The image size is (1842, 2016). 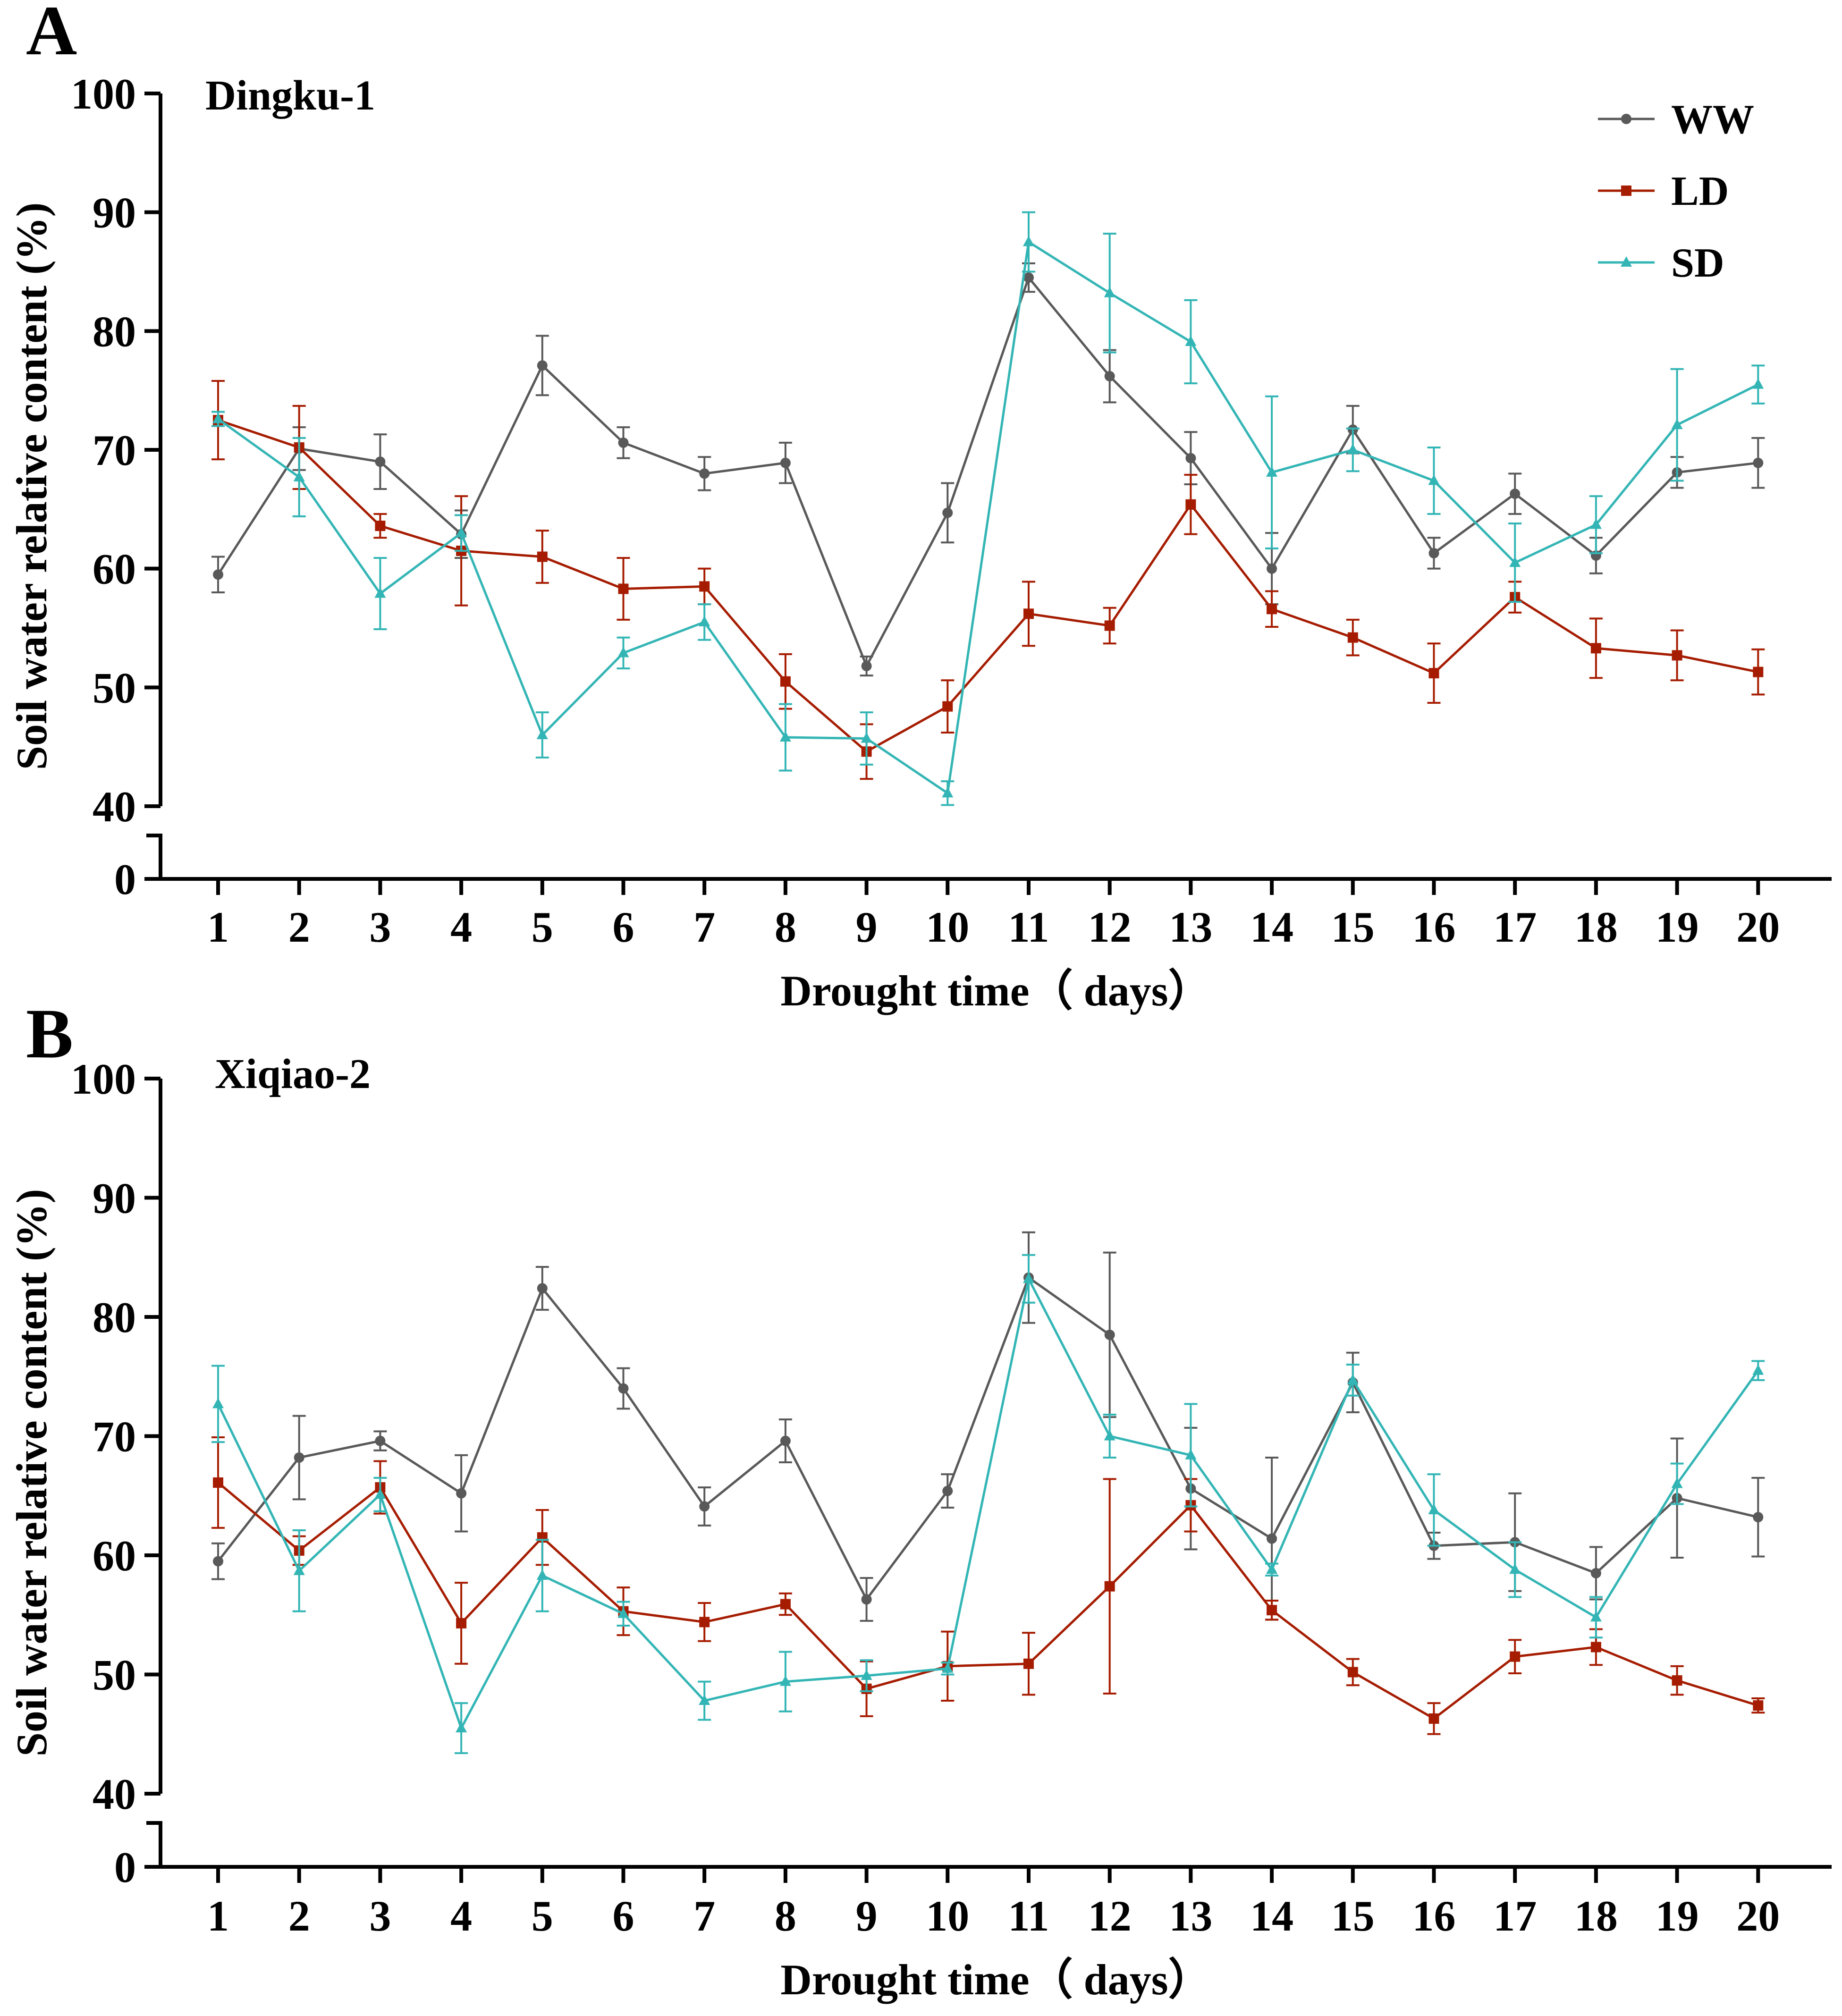 I want to click on x-tick-label: 15, so click(x=1353, y=1916).